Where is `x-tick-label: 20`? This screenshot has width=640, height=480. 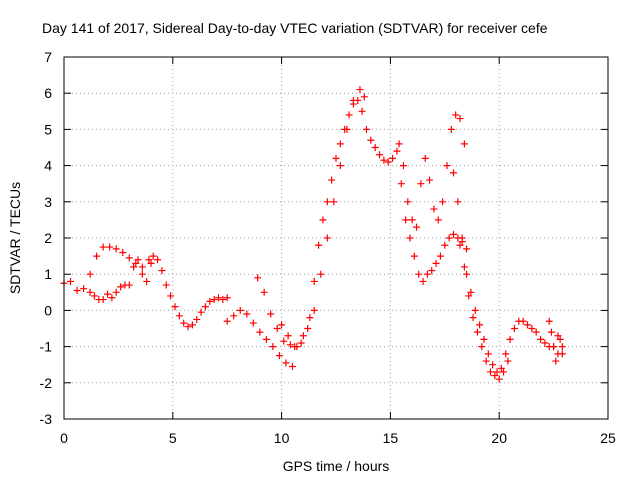
x-tick-label: 20 is located at coordinates (499, 438).